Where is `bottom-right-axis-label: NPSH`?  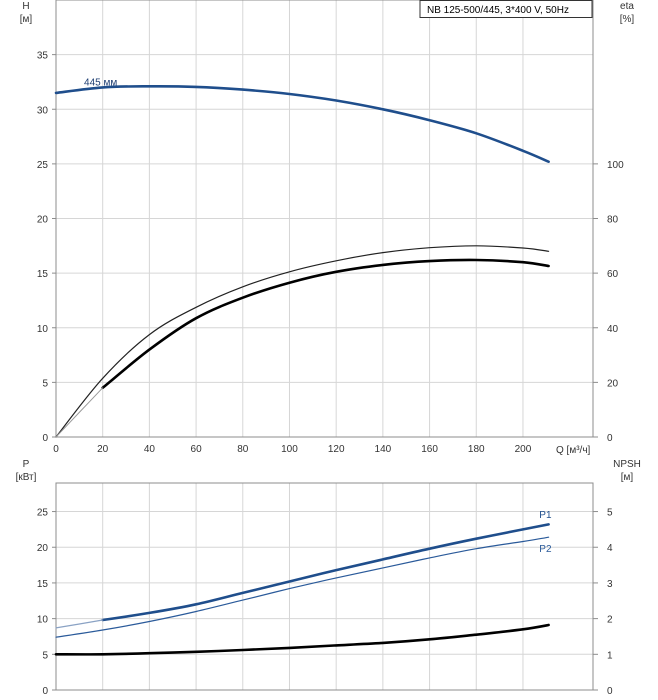 bottom-right-axis-label: NPSH is located at coordinates (627, 464).